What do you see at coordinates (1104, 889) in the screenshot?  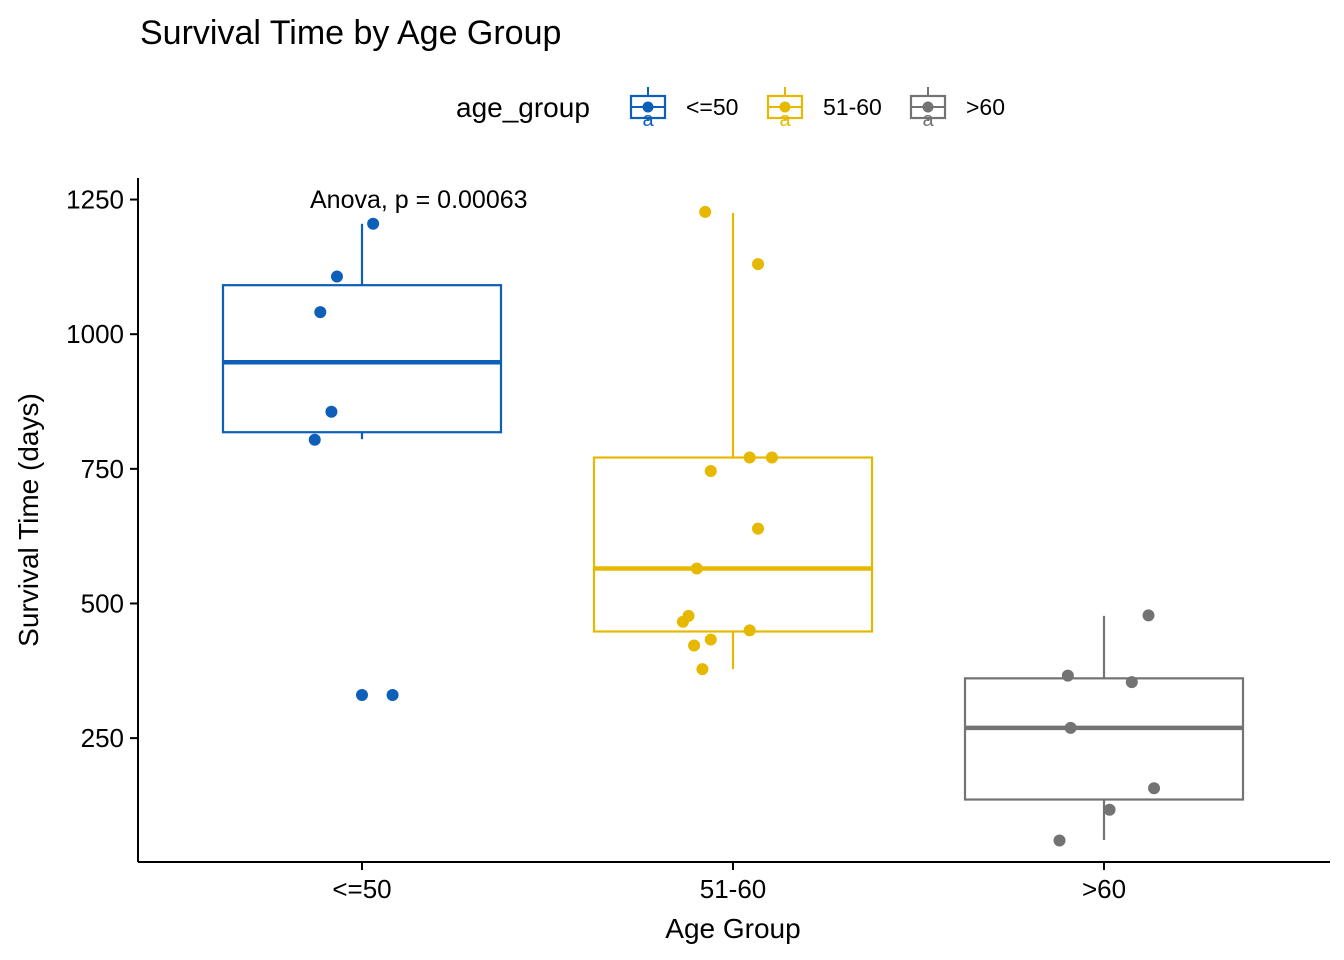 I see `x-tick-label: >60` at bounding box center [1104, 889].